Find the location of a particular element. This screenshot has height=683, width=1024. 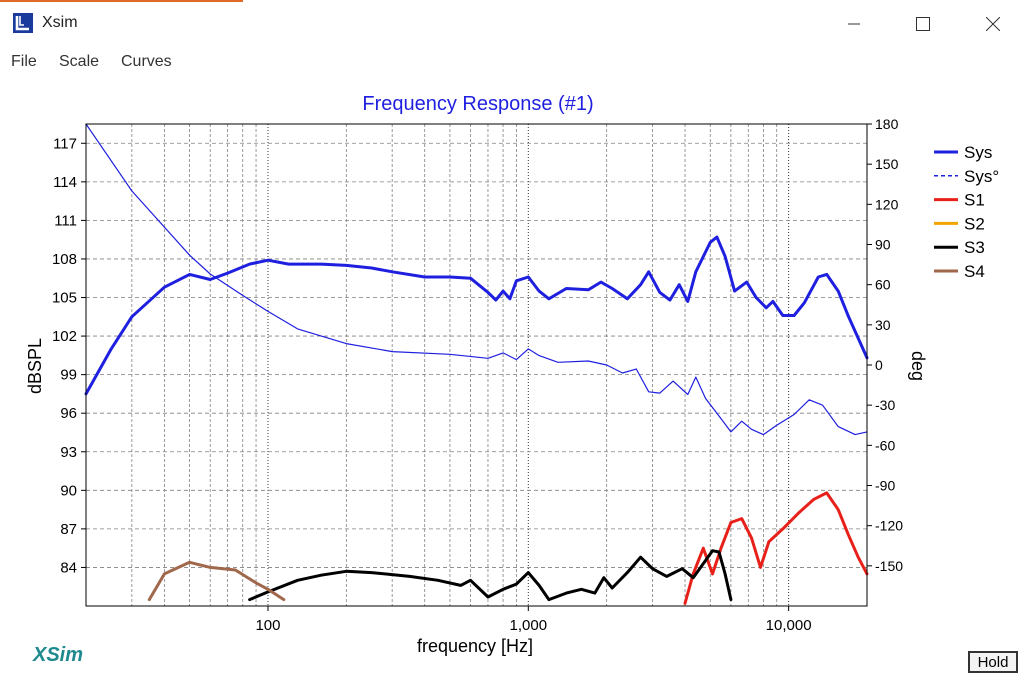

minimize-button is located at coordinates (854, 24).